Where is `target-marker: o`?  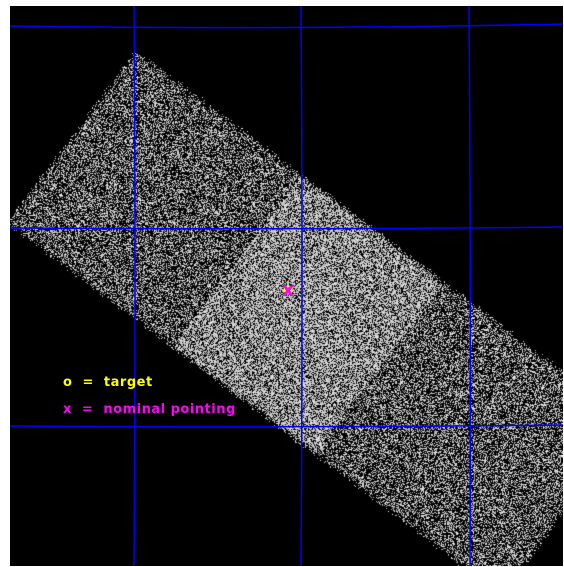
target-marker: o is located at coordinates (288, 289).